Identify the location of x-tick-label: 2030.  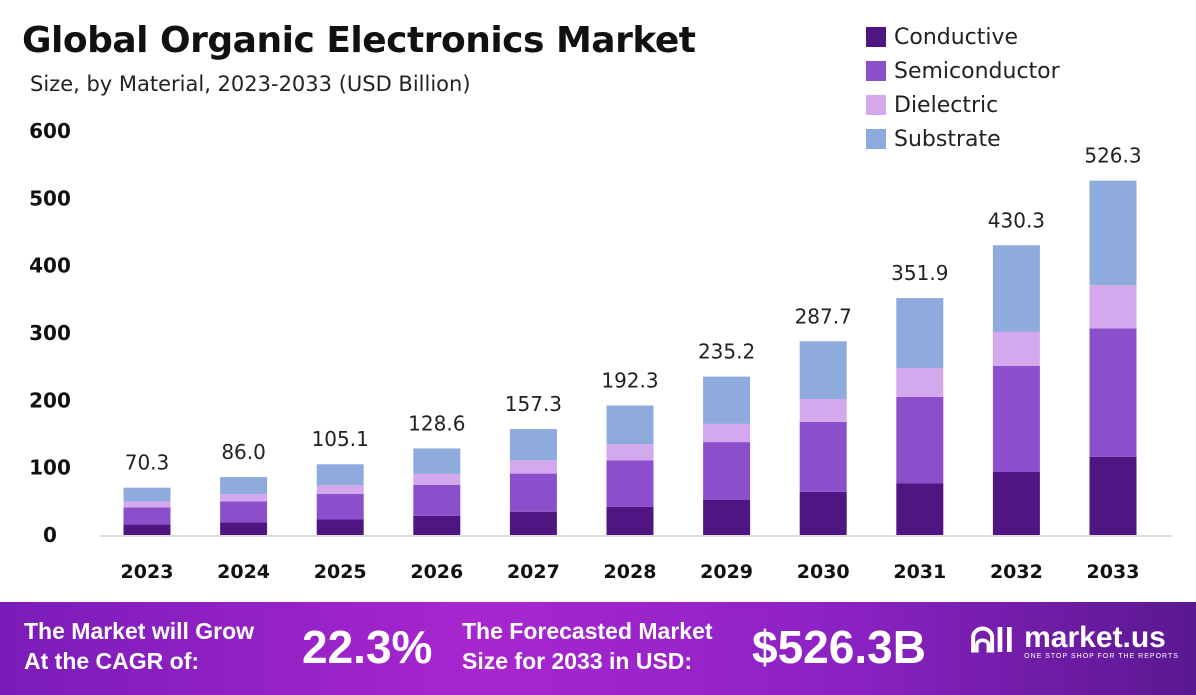
(823, 572).